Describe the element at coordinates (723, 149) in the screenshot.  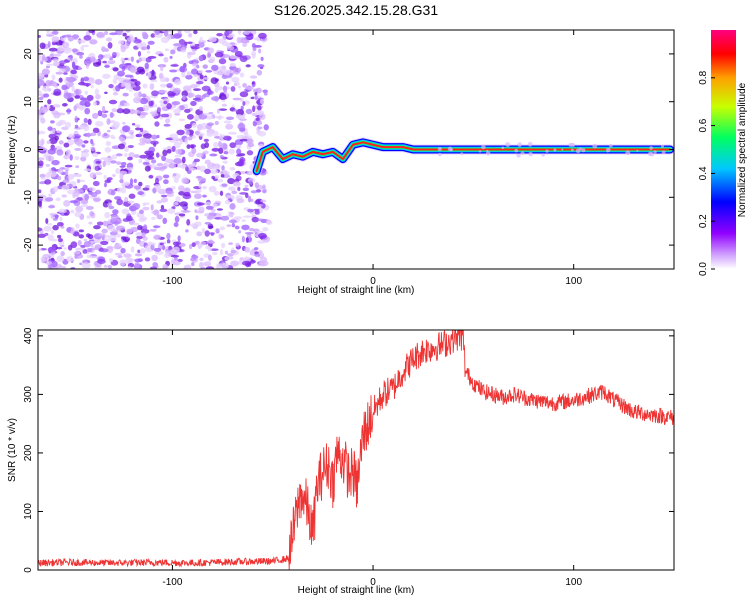
I see `colorbar-gradient` at that location.